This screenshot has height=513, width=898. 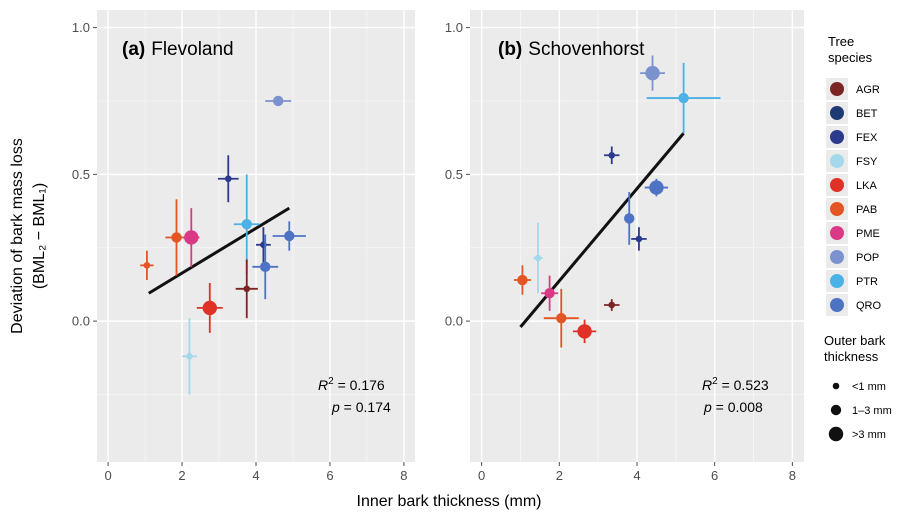 What do you see at coordinates (737, 407) in the screenshot?
I see `panel-b-p-value: = 0.008` at bounding box center [737, 407].